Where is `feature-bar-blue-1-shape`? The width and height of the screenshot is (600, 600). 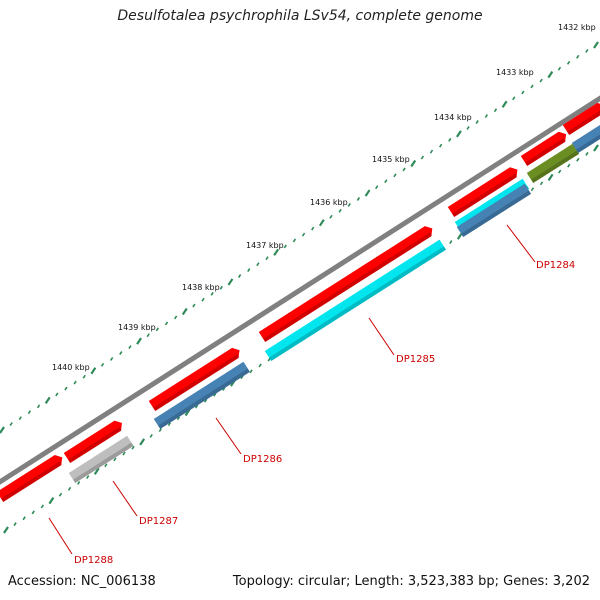
feature-bar-blue-1-shape is located at coordinates (201, 395).